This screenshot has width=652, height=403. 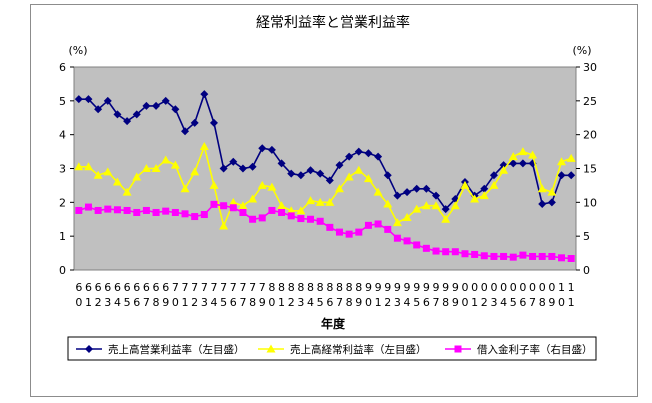 I want to click on right-tick-label: 15, so click(x=590, y=169).